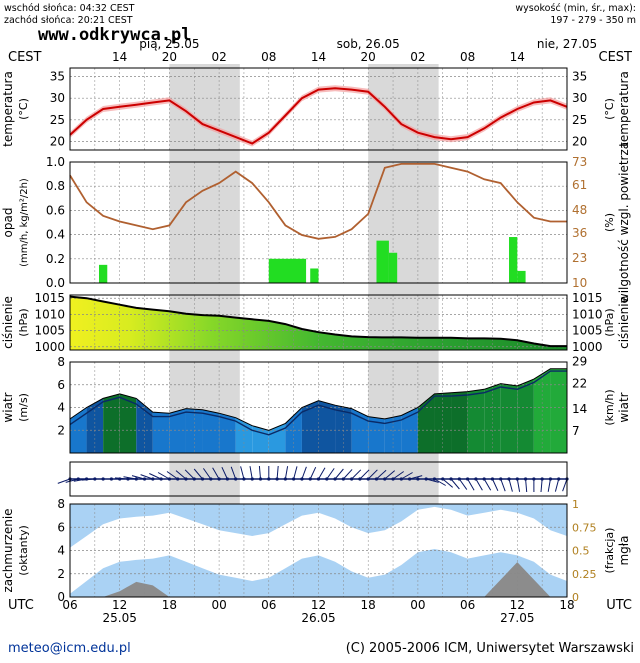 The height and width of the screenshot is (663, 640). I want to click on clouds-tick-2: 2, so click(61, 574).